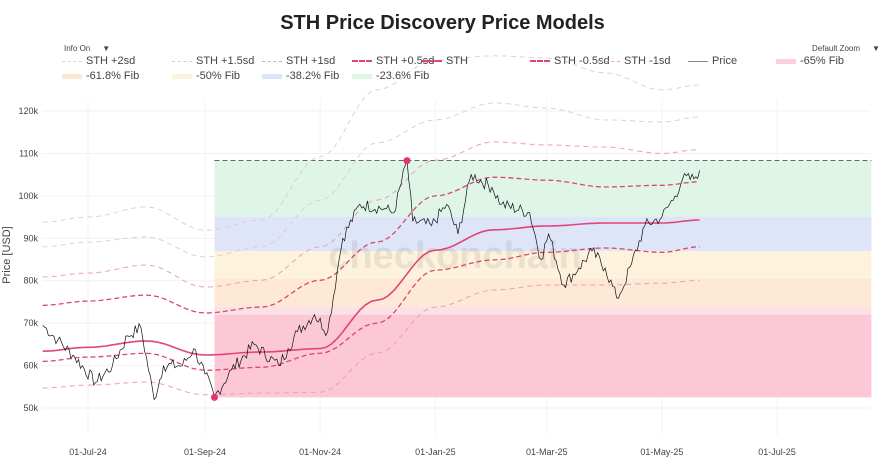 The width and height of the screenshot is (885, 475). What do you see at coordinates (661, 452) in the screenshot?
I see `x-tick-label: 01-May-25` at bounding box center [661, 452].